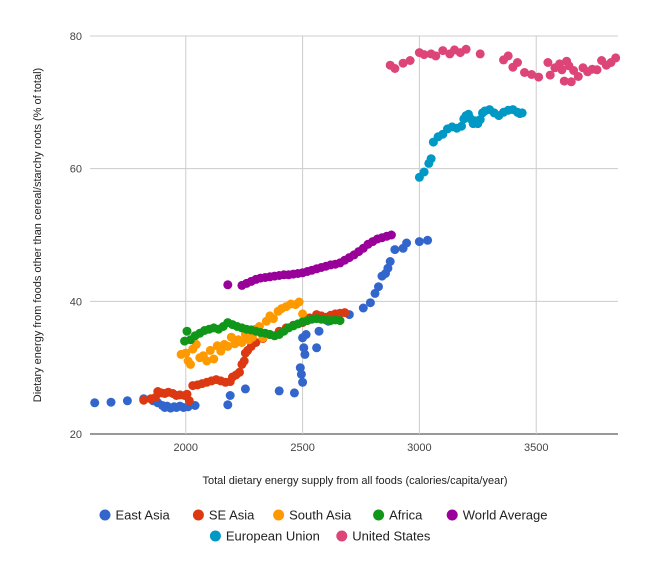  Describe the element at coordinates (76, 170) in the screenshot. I see `y-tick-label: 60` at that location.